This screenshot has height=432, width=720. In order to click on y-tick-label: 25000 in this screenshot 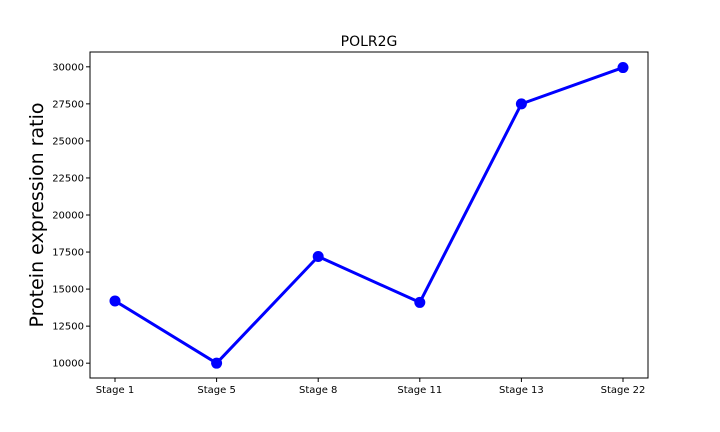, I will do `click(68, 141)`.